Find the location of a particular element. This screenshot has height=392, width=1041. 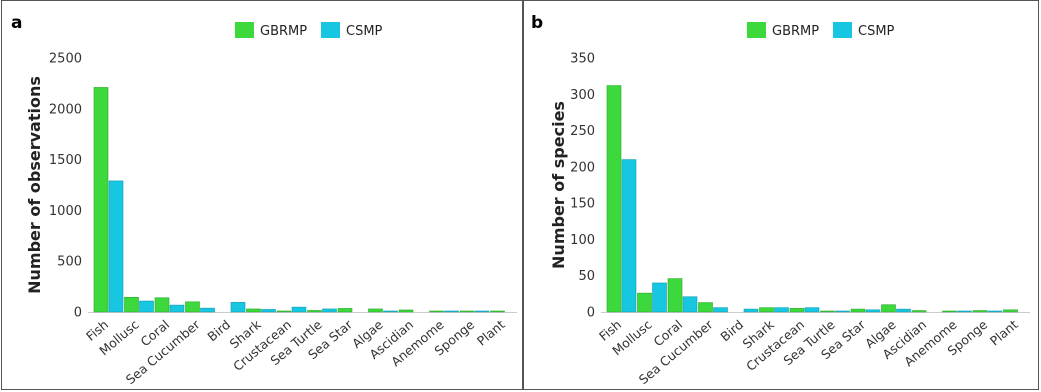

y-tick-label: 2500 is located at coordinates (65, 59).